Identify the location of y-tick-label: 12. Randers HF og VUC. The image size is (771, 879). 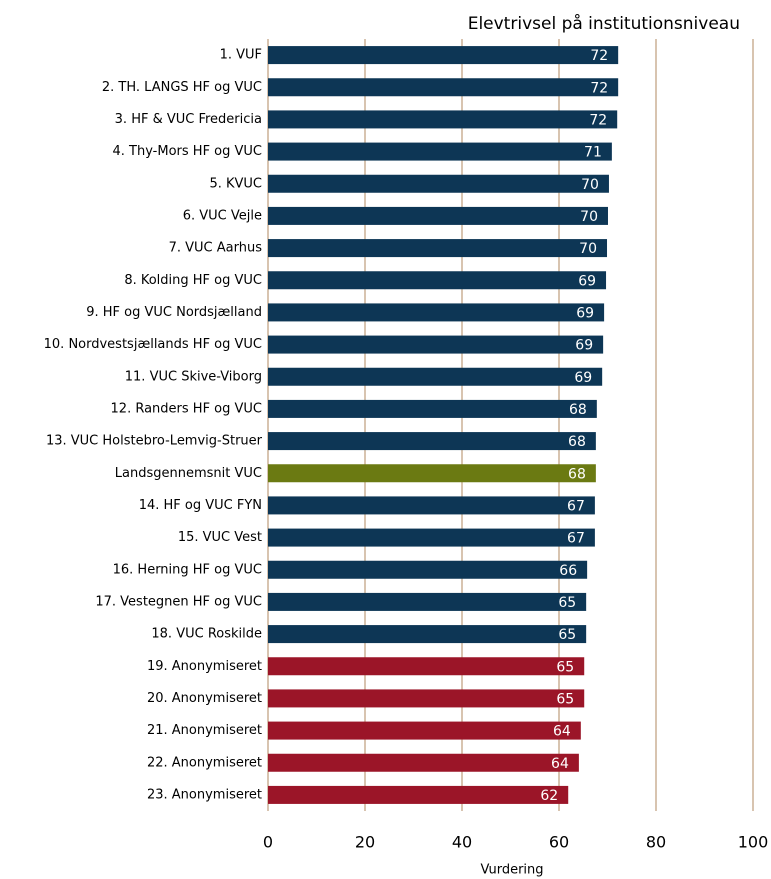
(186, 408).